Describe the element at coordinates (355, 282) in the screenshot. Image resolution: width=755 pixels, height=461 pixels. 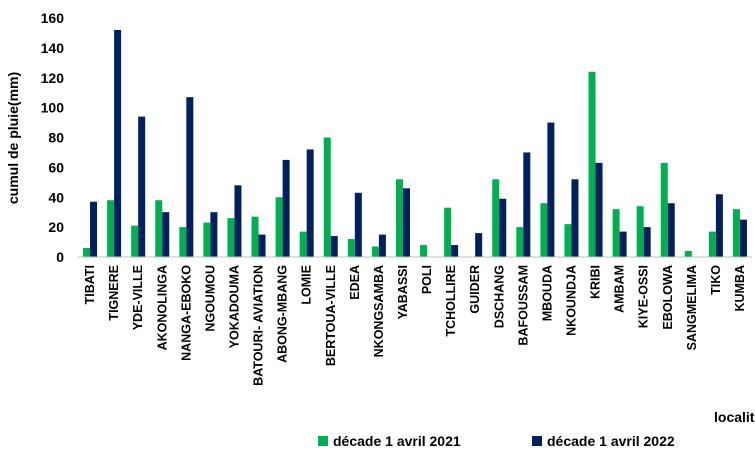
I see `x-category-label: EDEA` at that location.